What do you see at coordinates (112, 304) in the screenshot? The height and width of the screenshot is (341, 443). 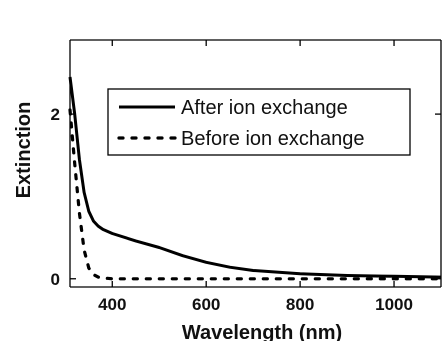 I see `x-tick-label: 400` at bounding box center [112, 304].